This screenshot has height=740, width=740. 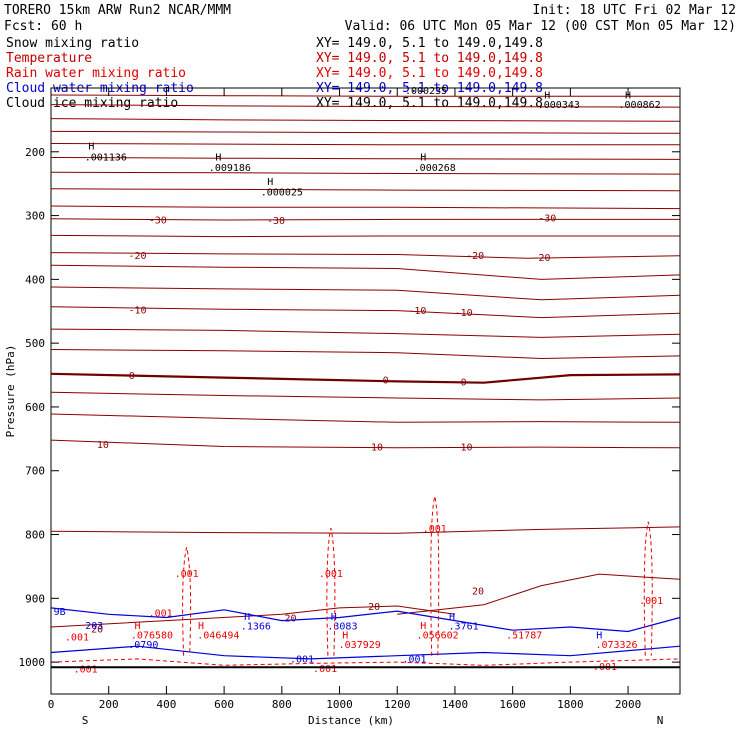 I want to click on ice-max-label: .000343, so click(x=559, y=105).